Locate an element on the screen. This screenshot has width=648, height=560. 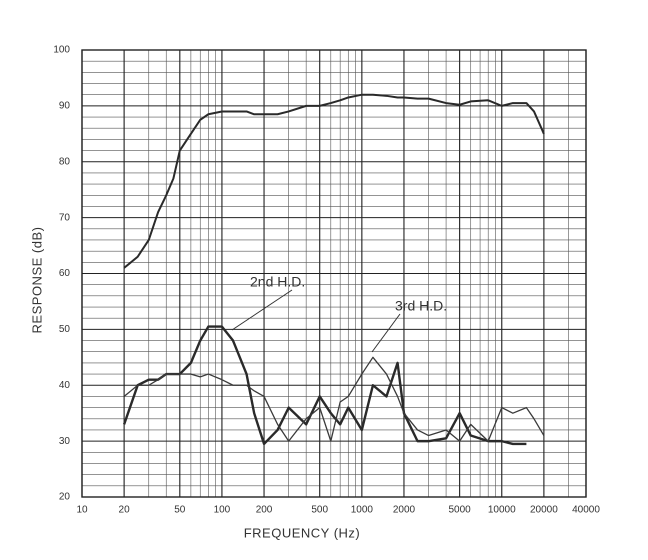
x-tick-label: 10 is located at coordinates (82, 510).